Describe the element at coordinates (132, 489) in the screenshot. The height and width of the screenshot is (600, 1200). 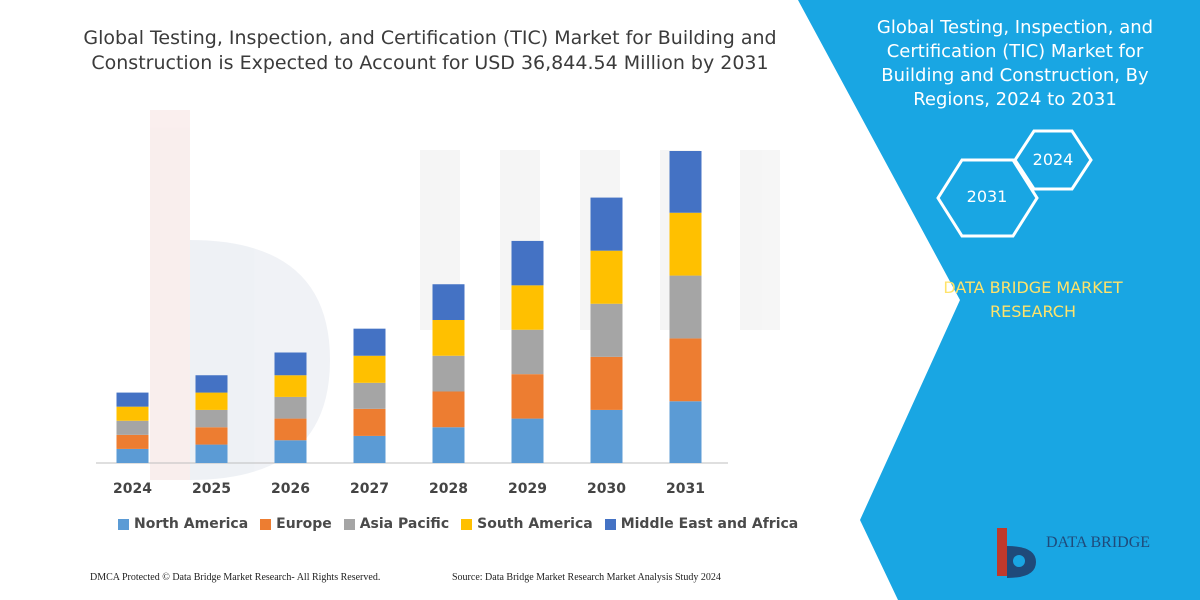
I see `x-tick-label: 2024` at that location.